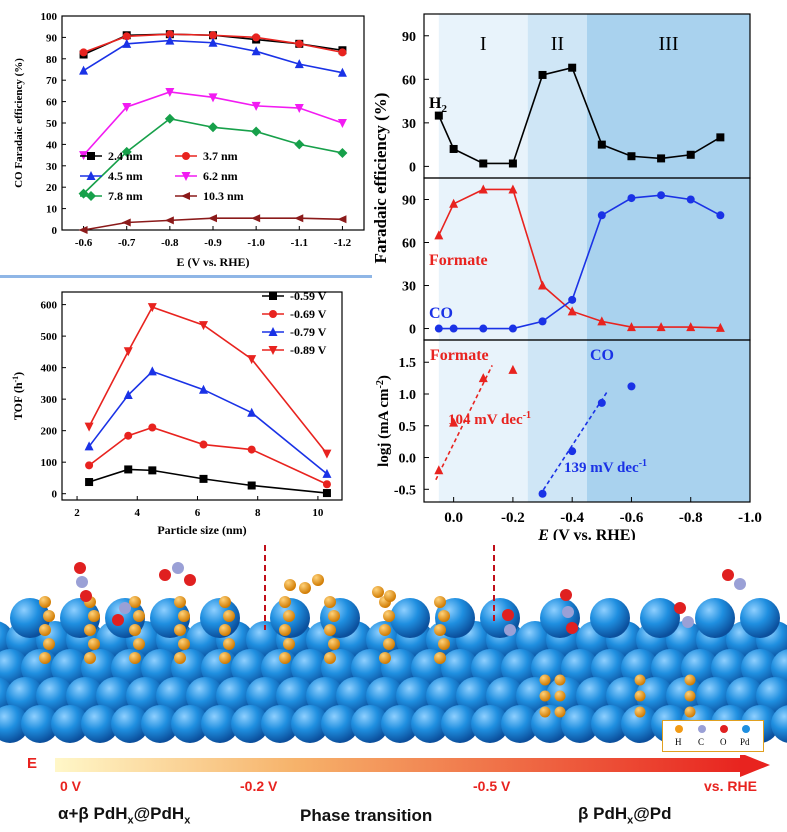  I want to click on y-axis-label: CO Faradaic efficiency (%), so click(19, 123).